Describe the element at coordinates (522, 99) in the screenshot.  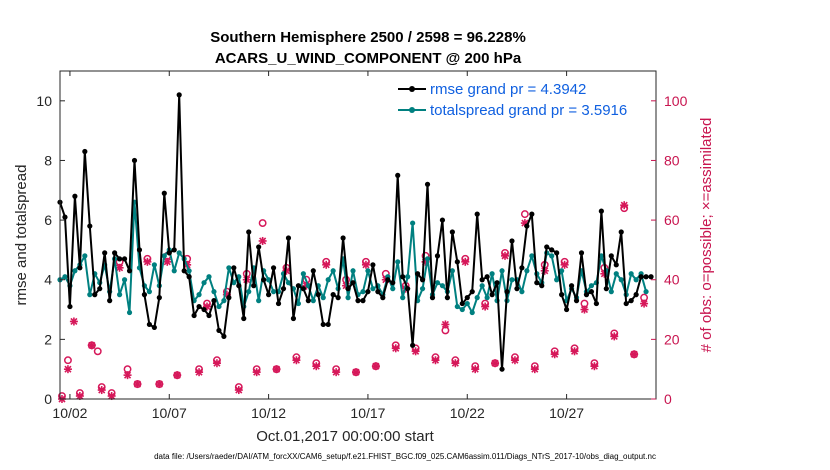
I see `legend-box` at that location.